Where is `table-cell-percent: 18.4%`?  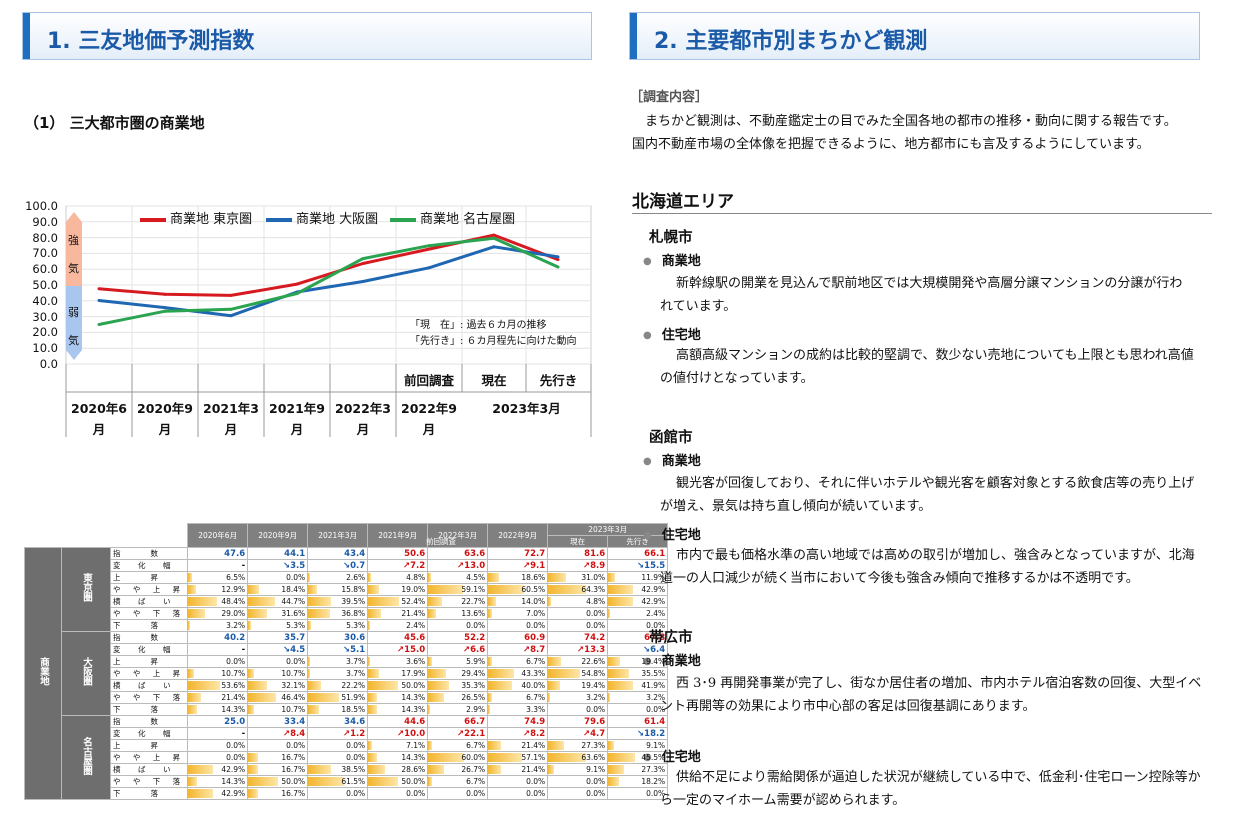 table-cell-percent: 18.4% is located at coordinates (278, 589).